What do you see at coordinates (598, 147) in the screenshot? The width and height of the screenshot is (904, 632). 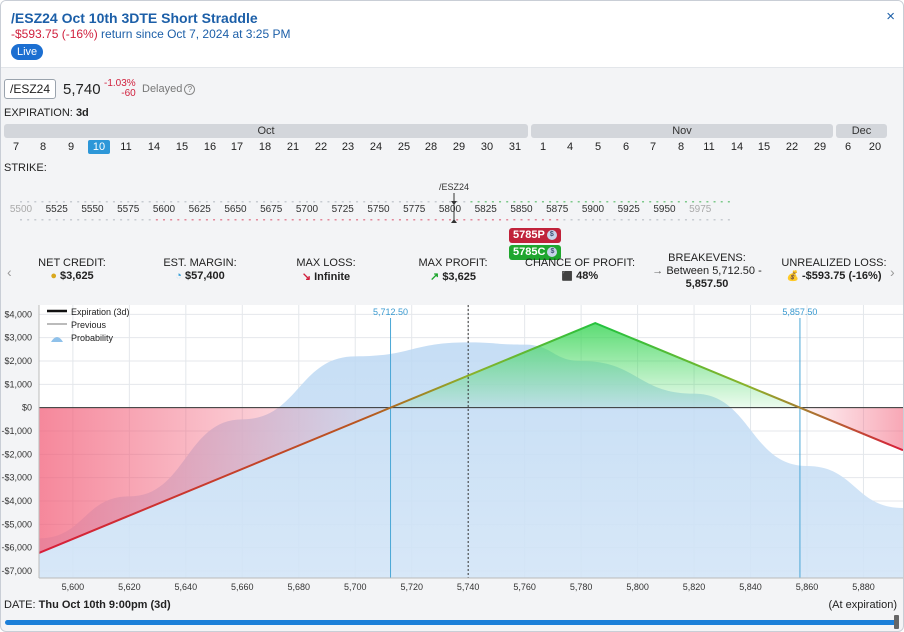 I see `expiration-day: 5` at bounding box center [598, 147].